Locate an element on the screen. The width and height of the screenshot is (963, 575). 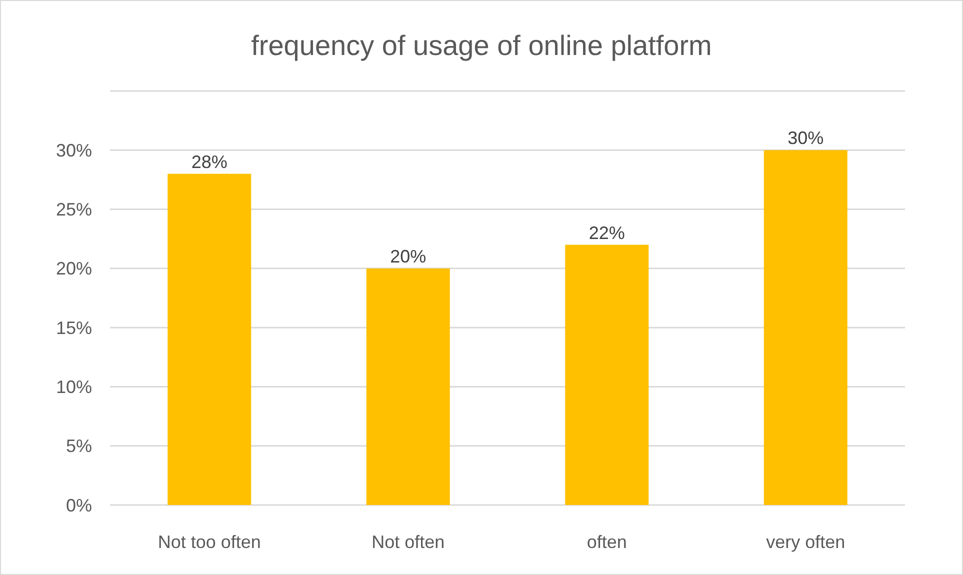
x-tick-label: Not too often is located at coordinates (209, 542).